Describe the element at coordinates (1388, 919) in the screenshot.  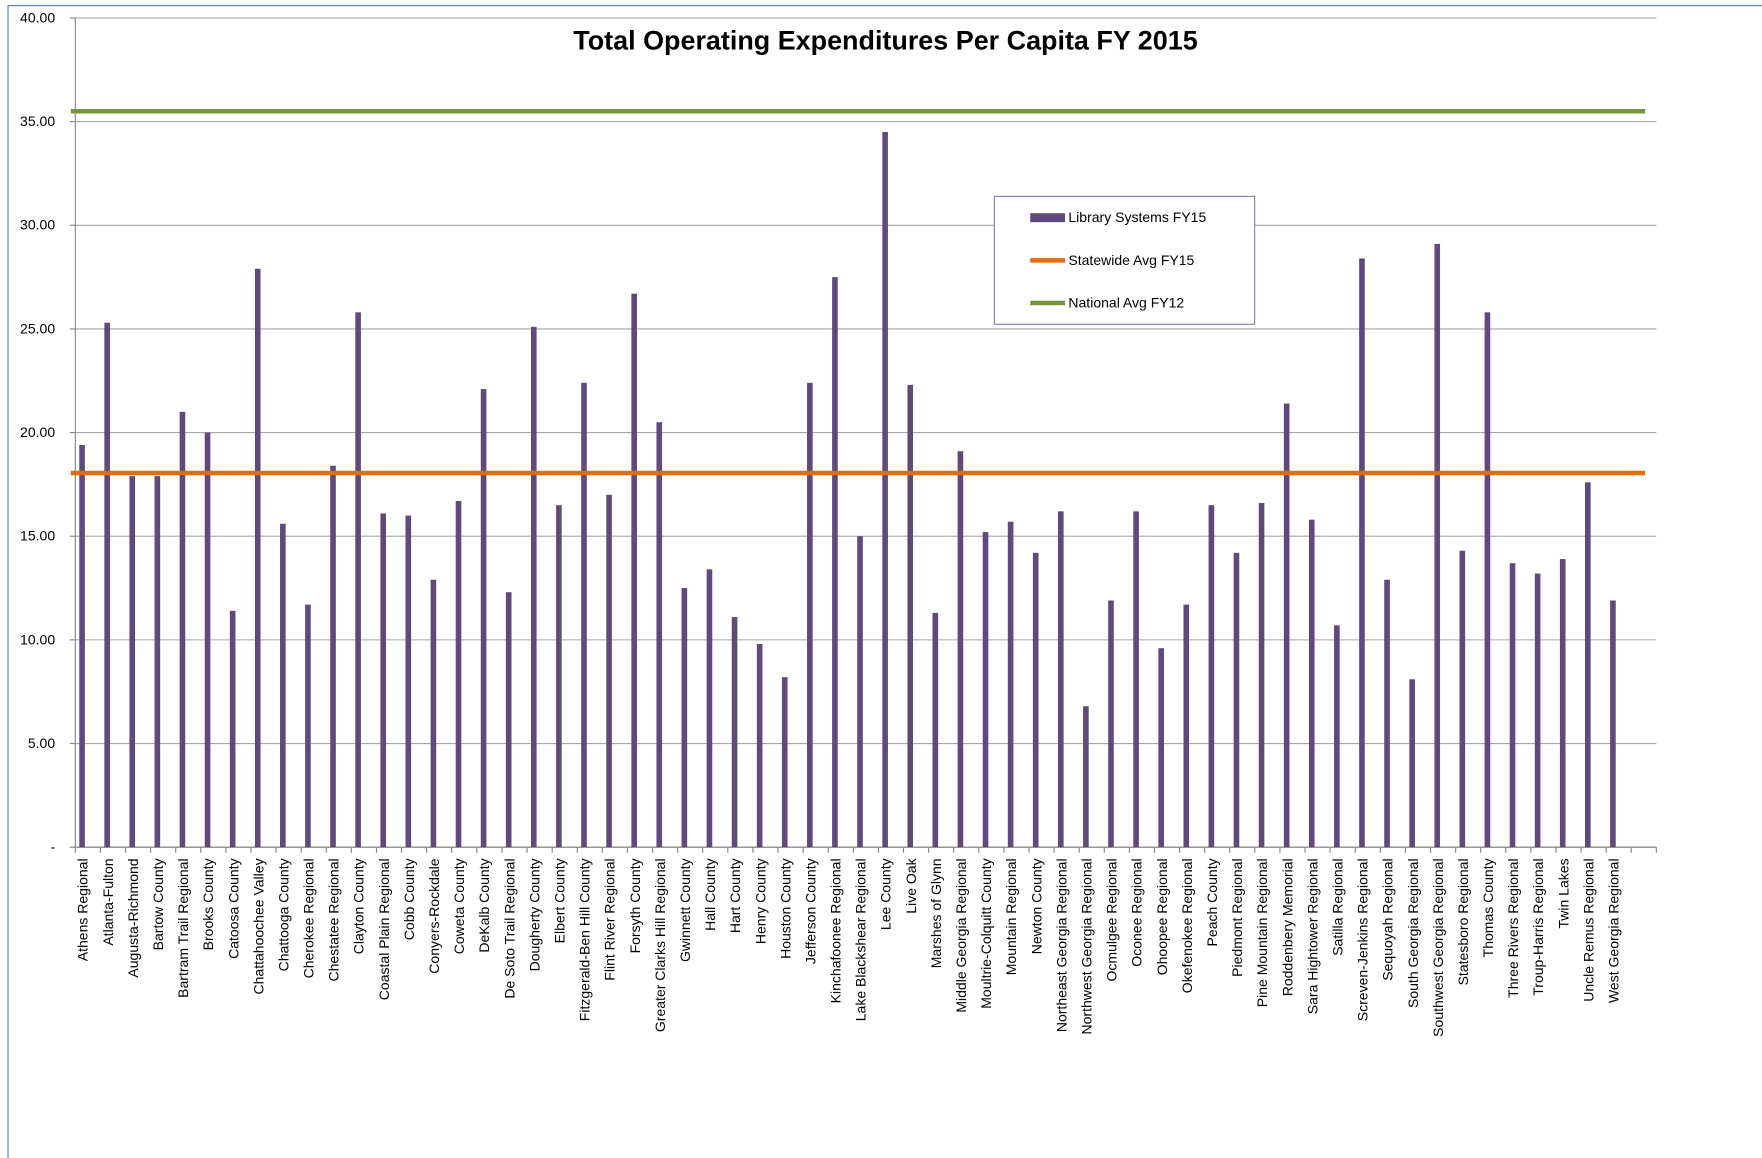
I see `x-tick-label: Sequoyah Regional` at that location.